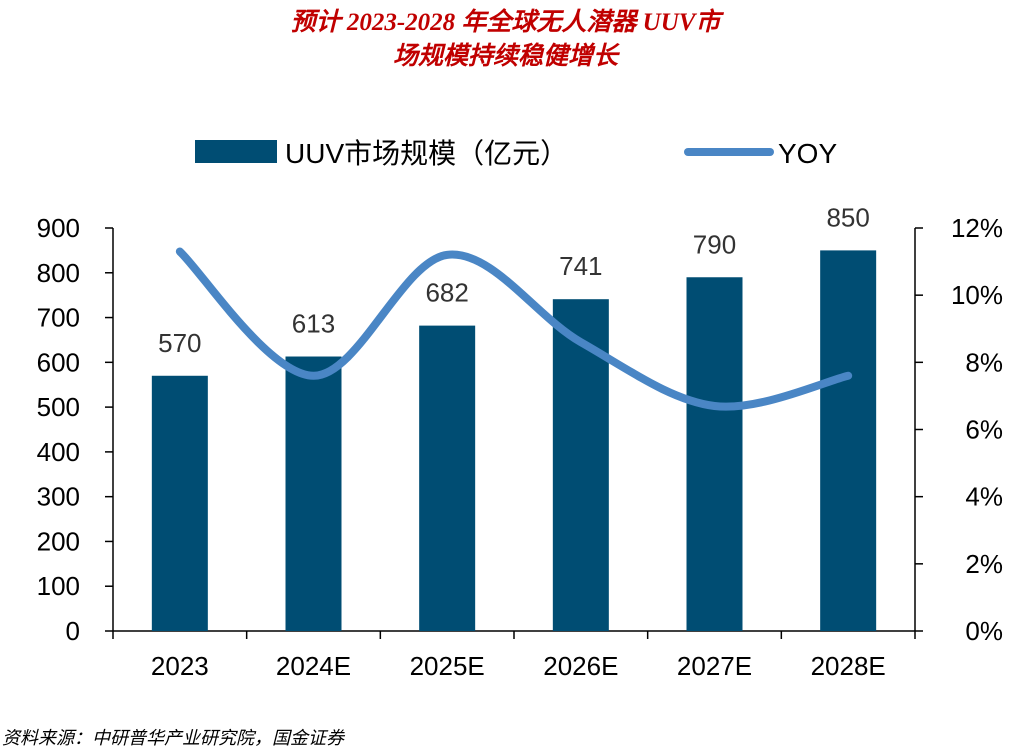  I want to click on chart-title-line-1: 预计 2023-2028 年全球无人潜器 UUV市, so click(505, 22).